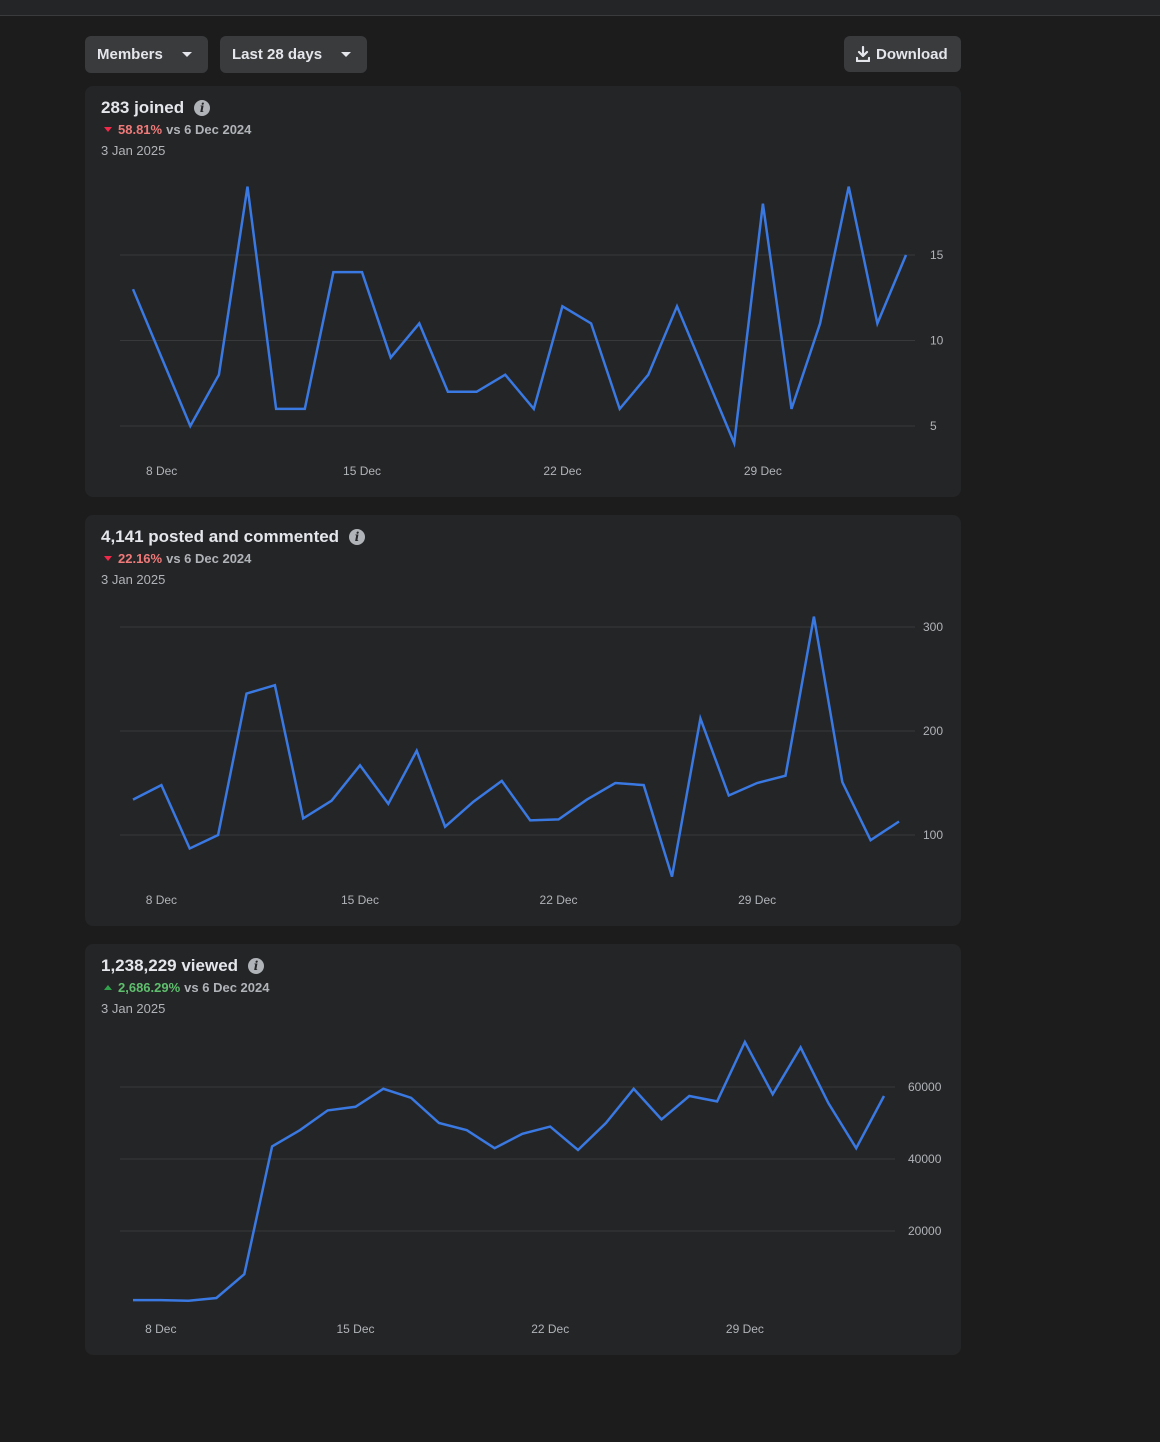  I want to click on delta-row: 2,686.29% vs 6 Dec 2024, so click(185, 987).